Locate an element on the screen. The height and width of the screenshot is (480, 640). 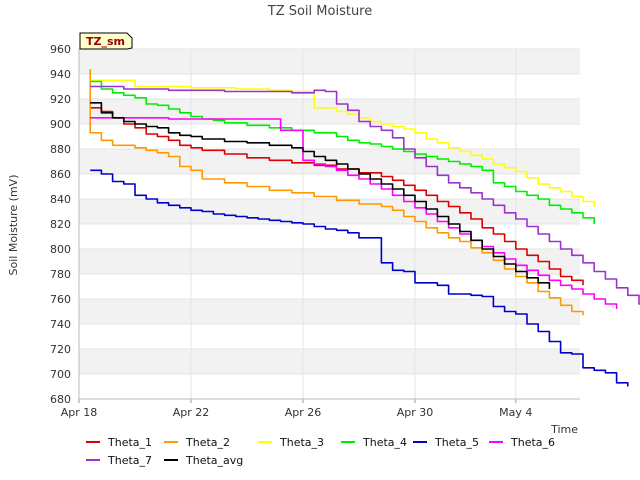
y-tick-label: 700 is located at coordinates (60, 374).